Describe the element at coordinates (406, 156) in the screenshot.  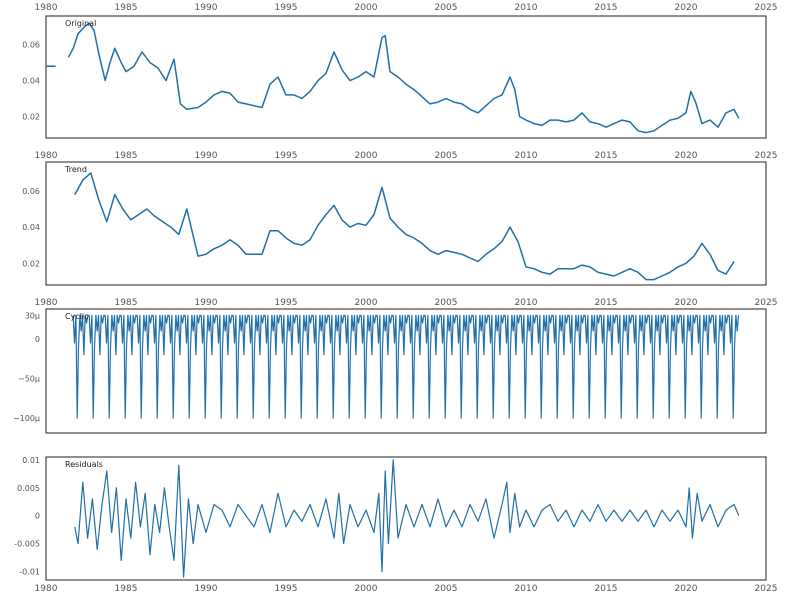
I see `trend-x-ticks: 1980 1985 1990 1995 2000 2005 2010 2015 2020 2025` at that location.